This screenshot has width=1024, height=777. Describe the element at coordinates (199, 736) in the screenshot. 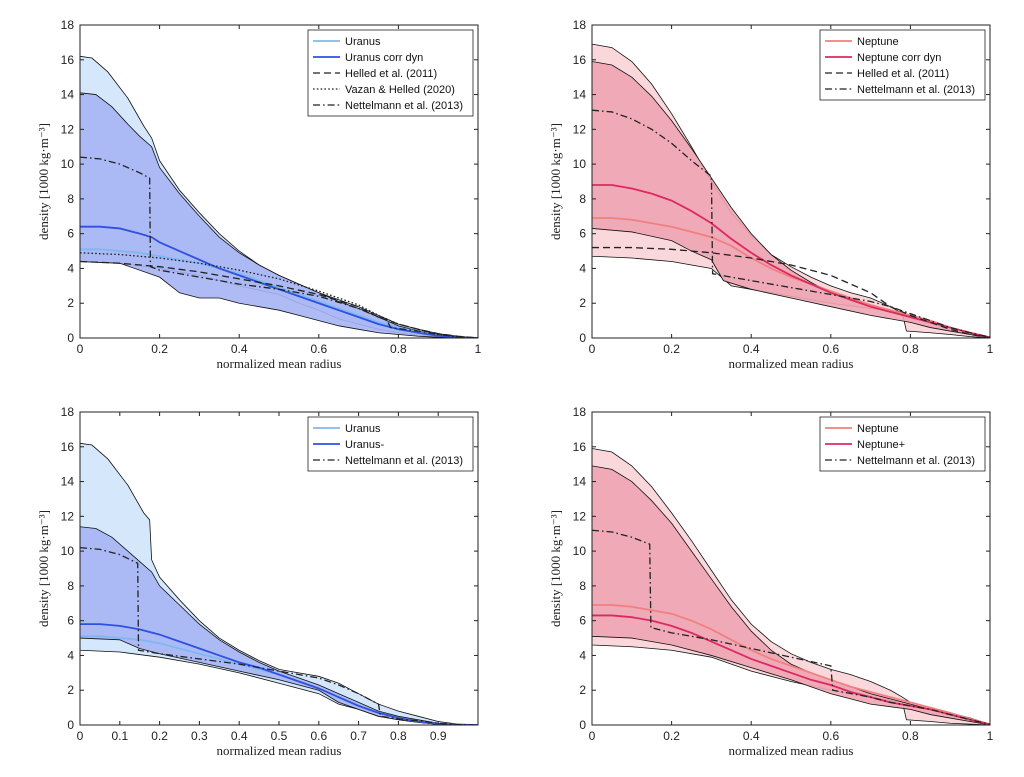

I see `x-tick-label: 0.3` at that location.